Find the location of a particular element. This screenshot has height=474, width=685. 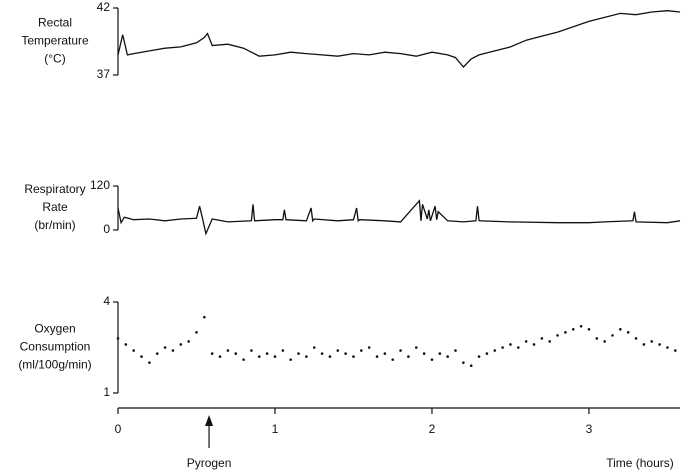

x-tick-label: 1 is located at coordinates (275, 429).